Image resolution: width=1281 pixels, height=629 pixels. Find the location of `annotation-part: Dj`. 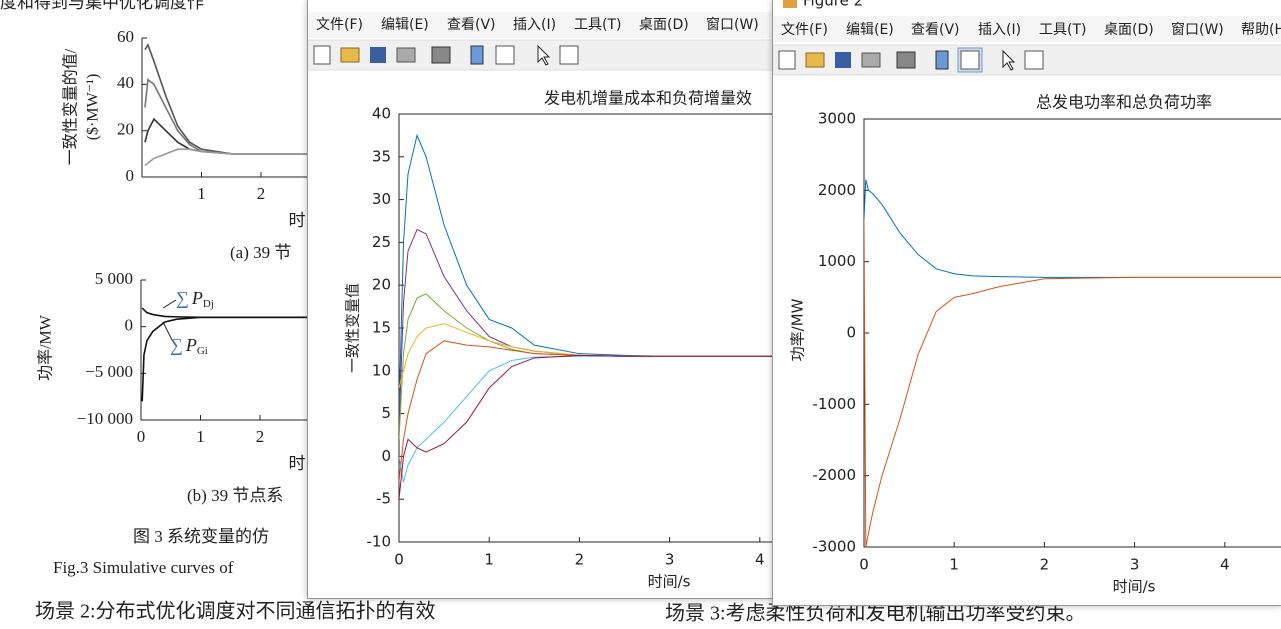

annotation-part: Dj is located at coordinates (208, 304).